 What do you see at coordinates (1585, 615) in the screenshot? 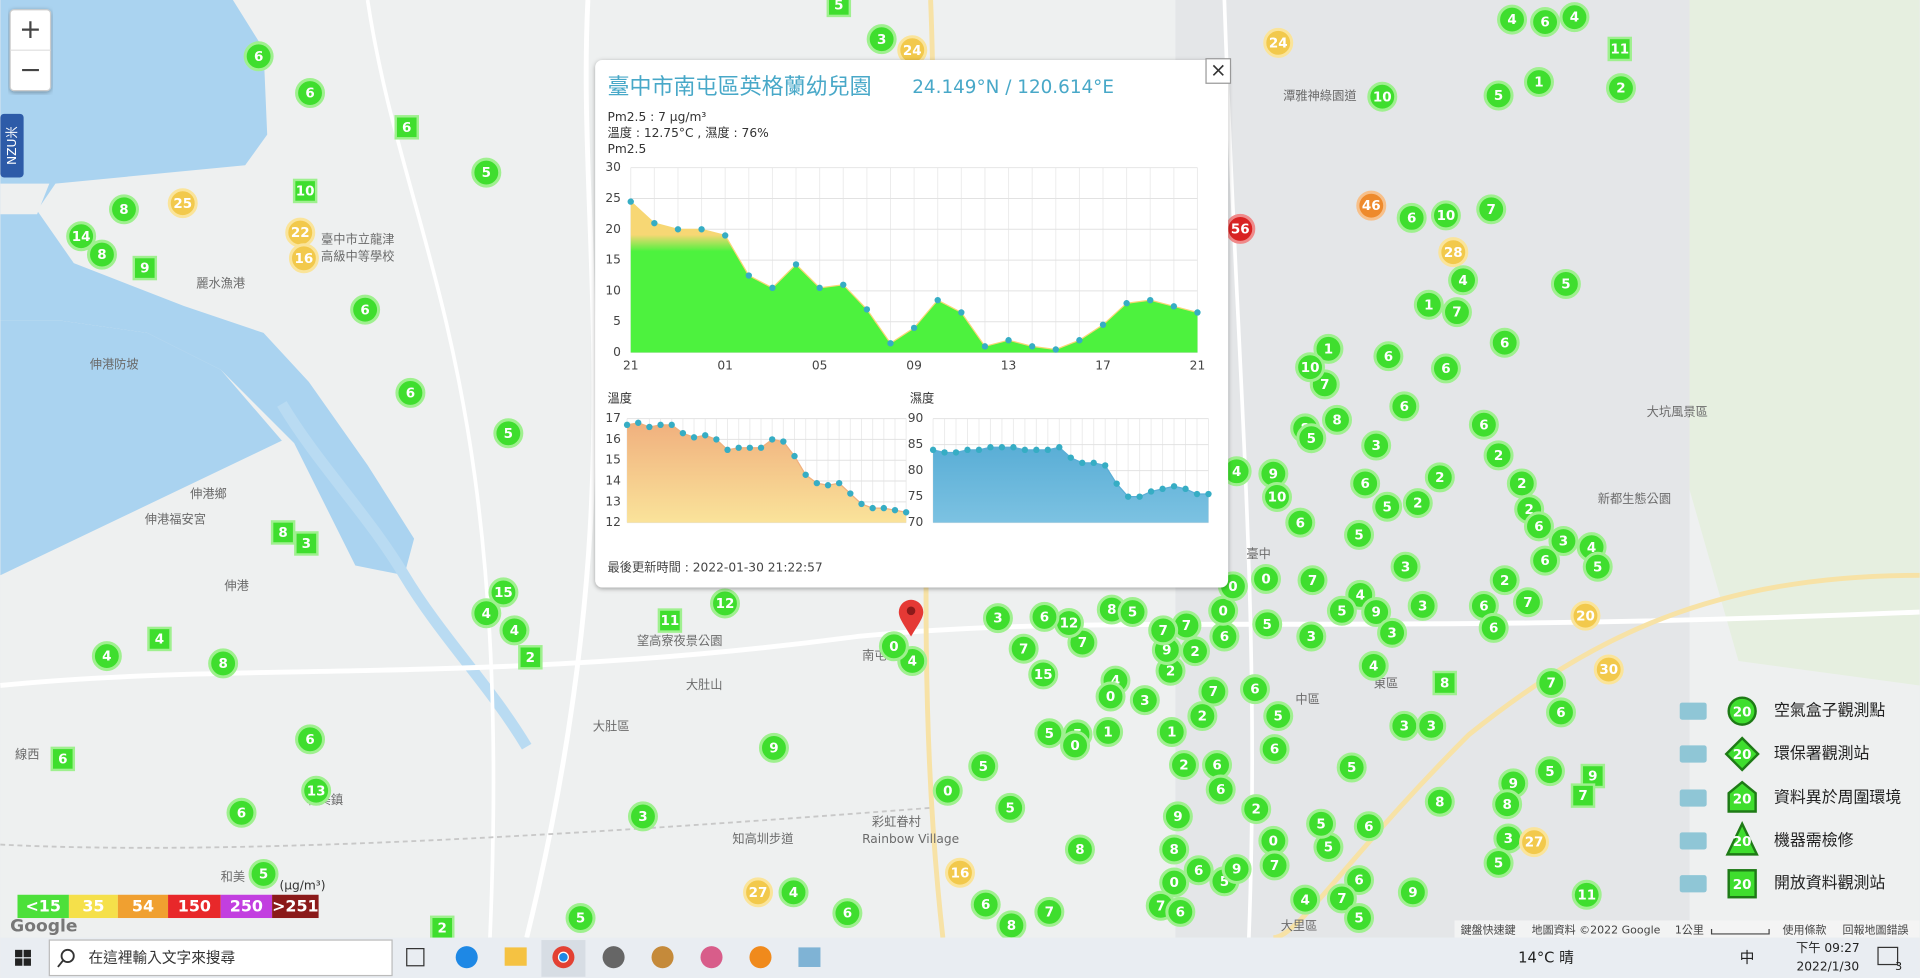
I see `station-marker: 20` at bounding box center [1585, 615].